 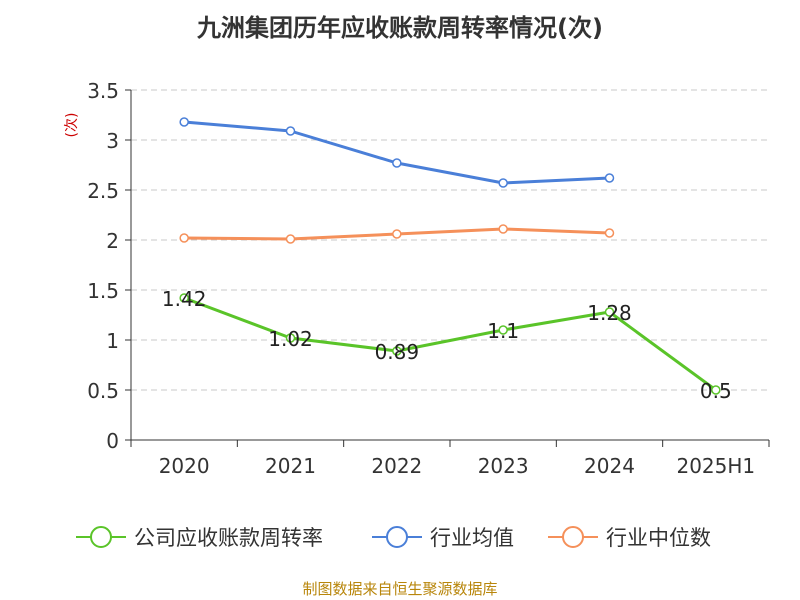 I want to click on legend-label: 行业中位数, so click(x=658, y=538).